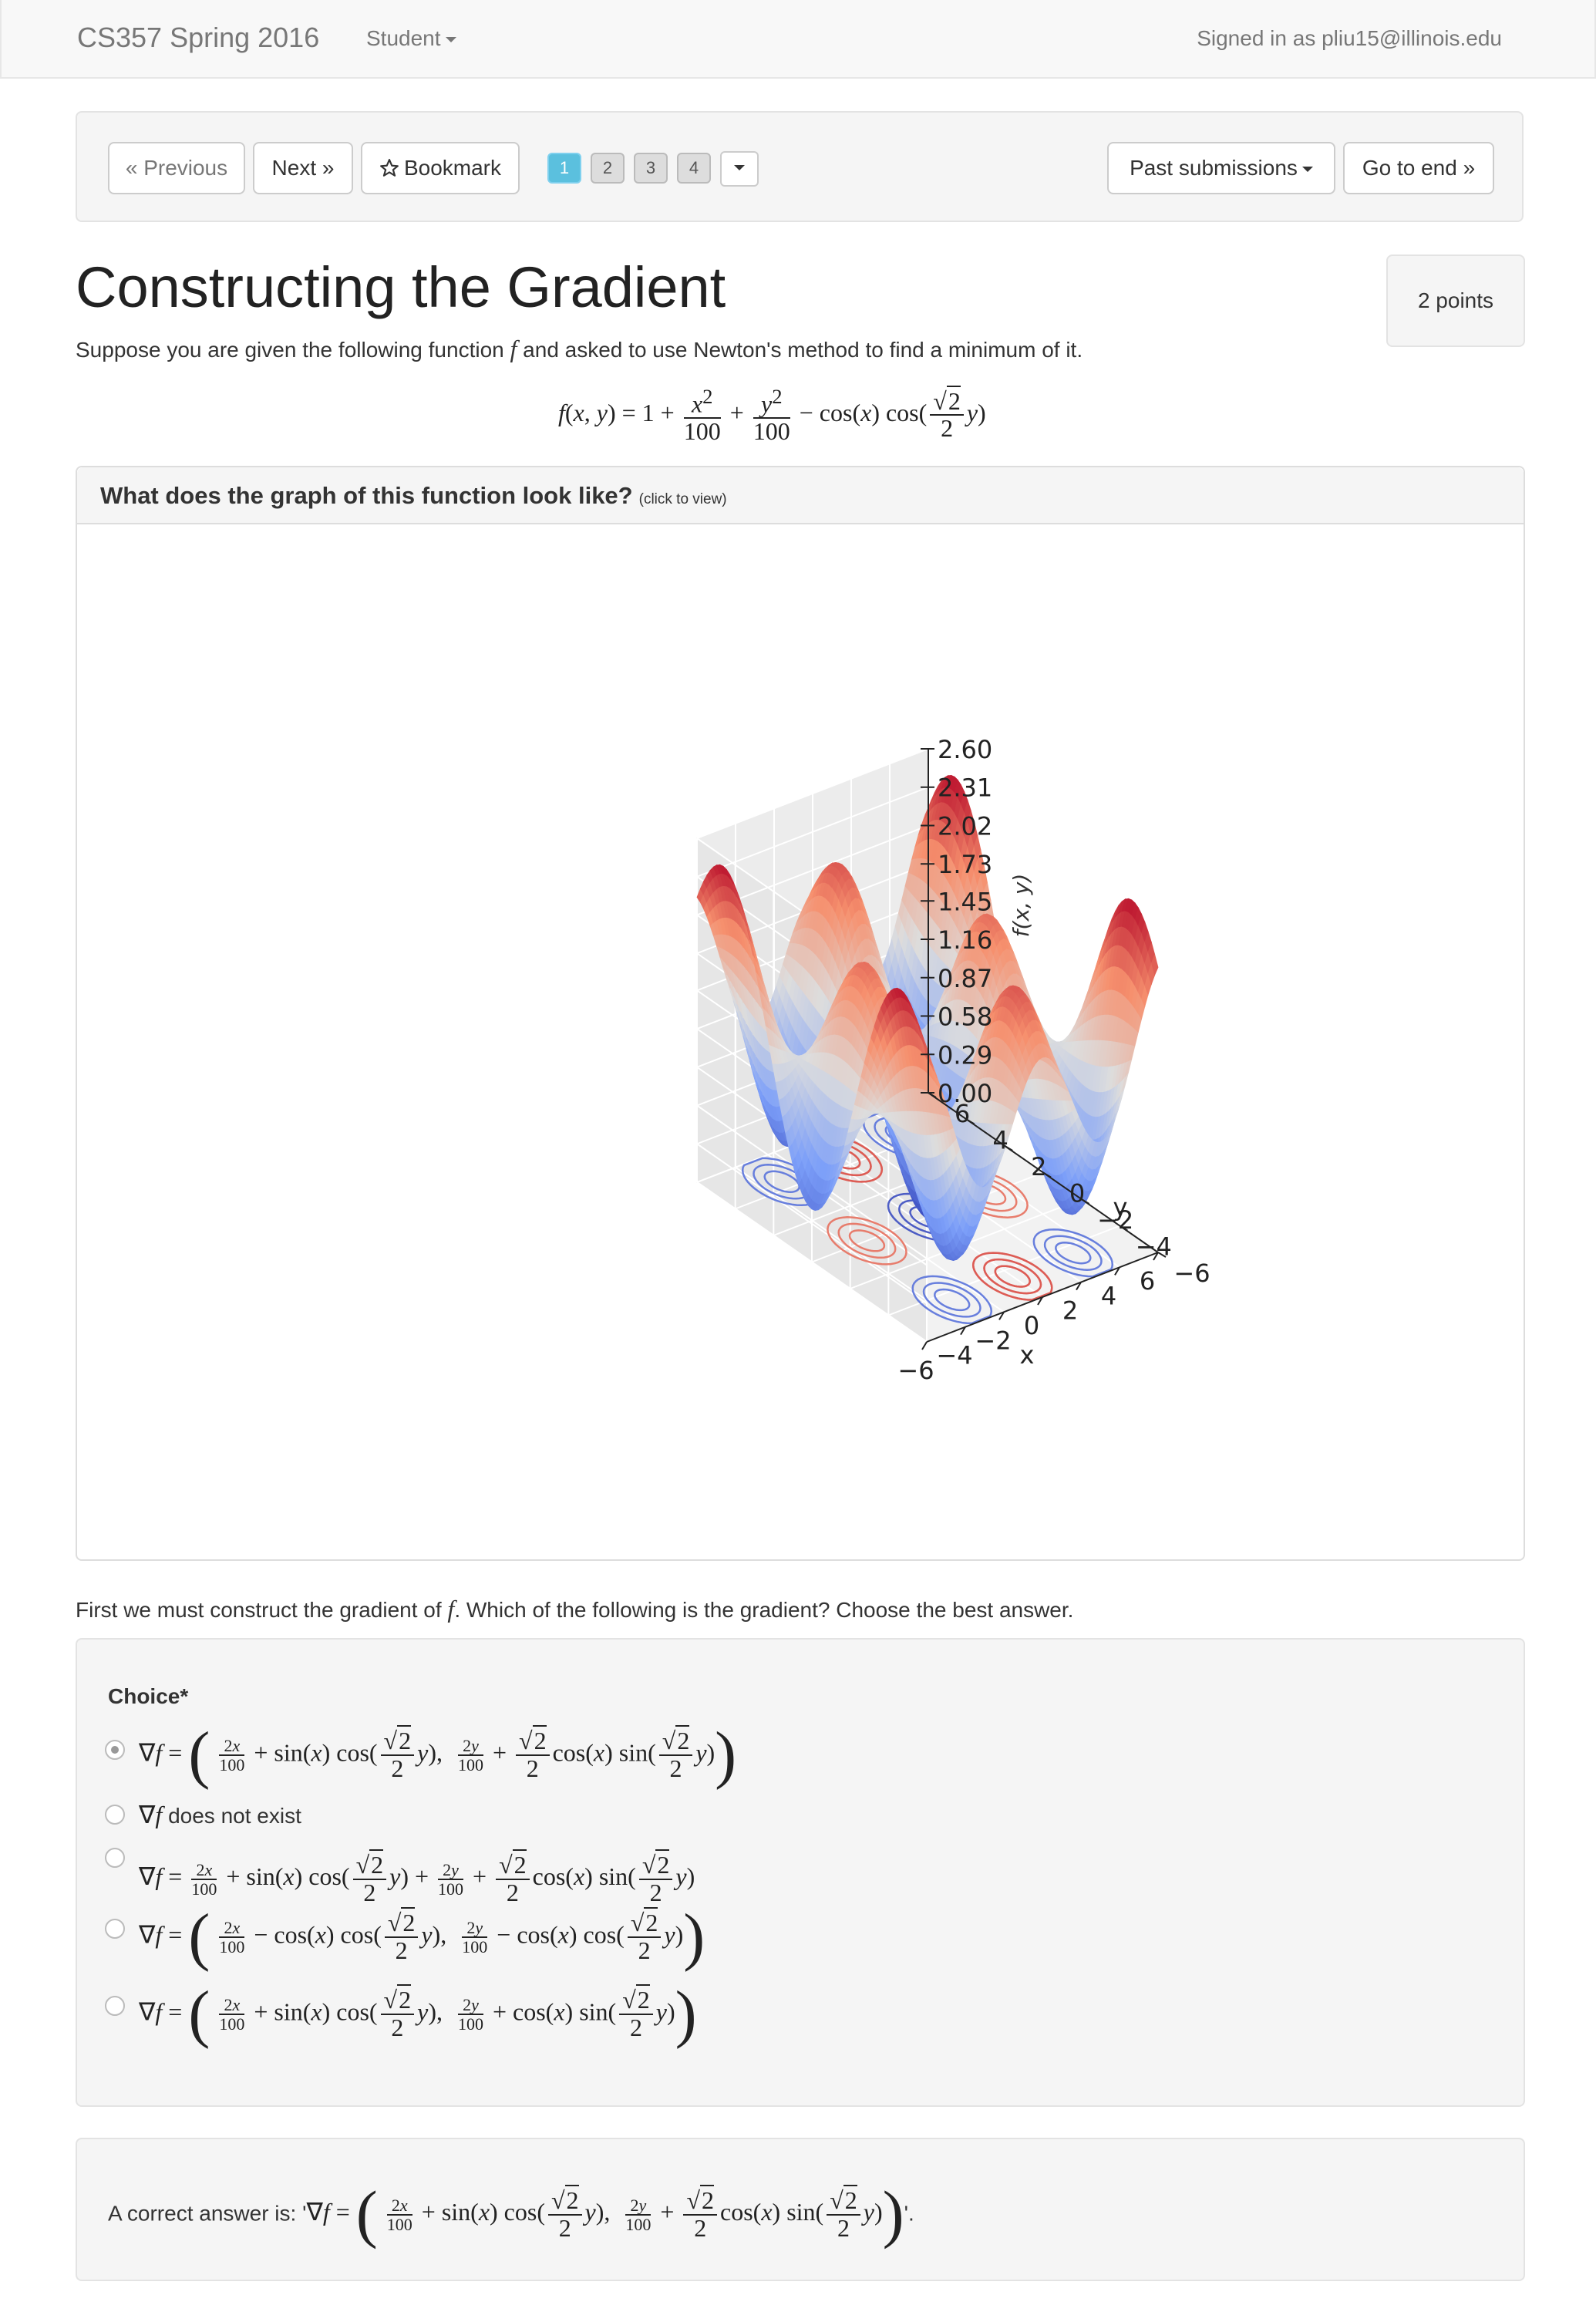  I want to click on brand-link: CS357 Spring 2016, so click(198, 37).